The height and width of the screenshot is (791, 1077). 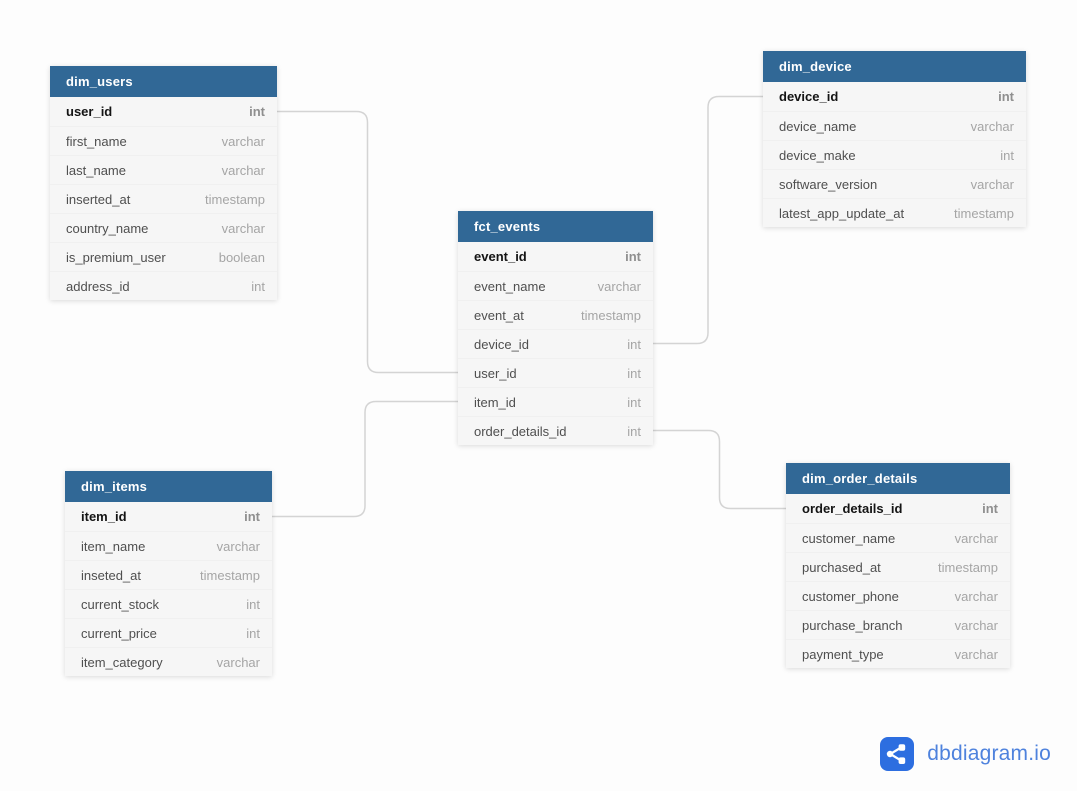 What do you see at coordinates (849, 538) in the screenshot?
I see `field-name: customer_name` at bounding box center [849, 538].